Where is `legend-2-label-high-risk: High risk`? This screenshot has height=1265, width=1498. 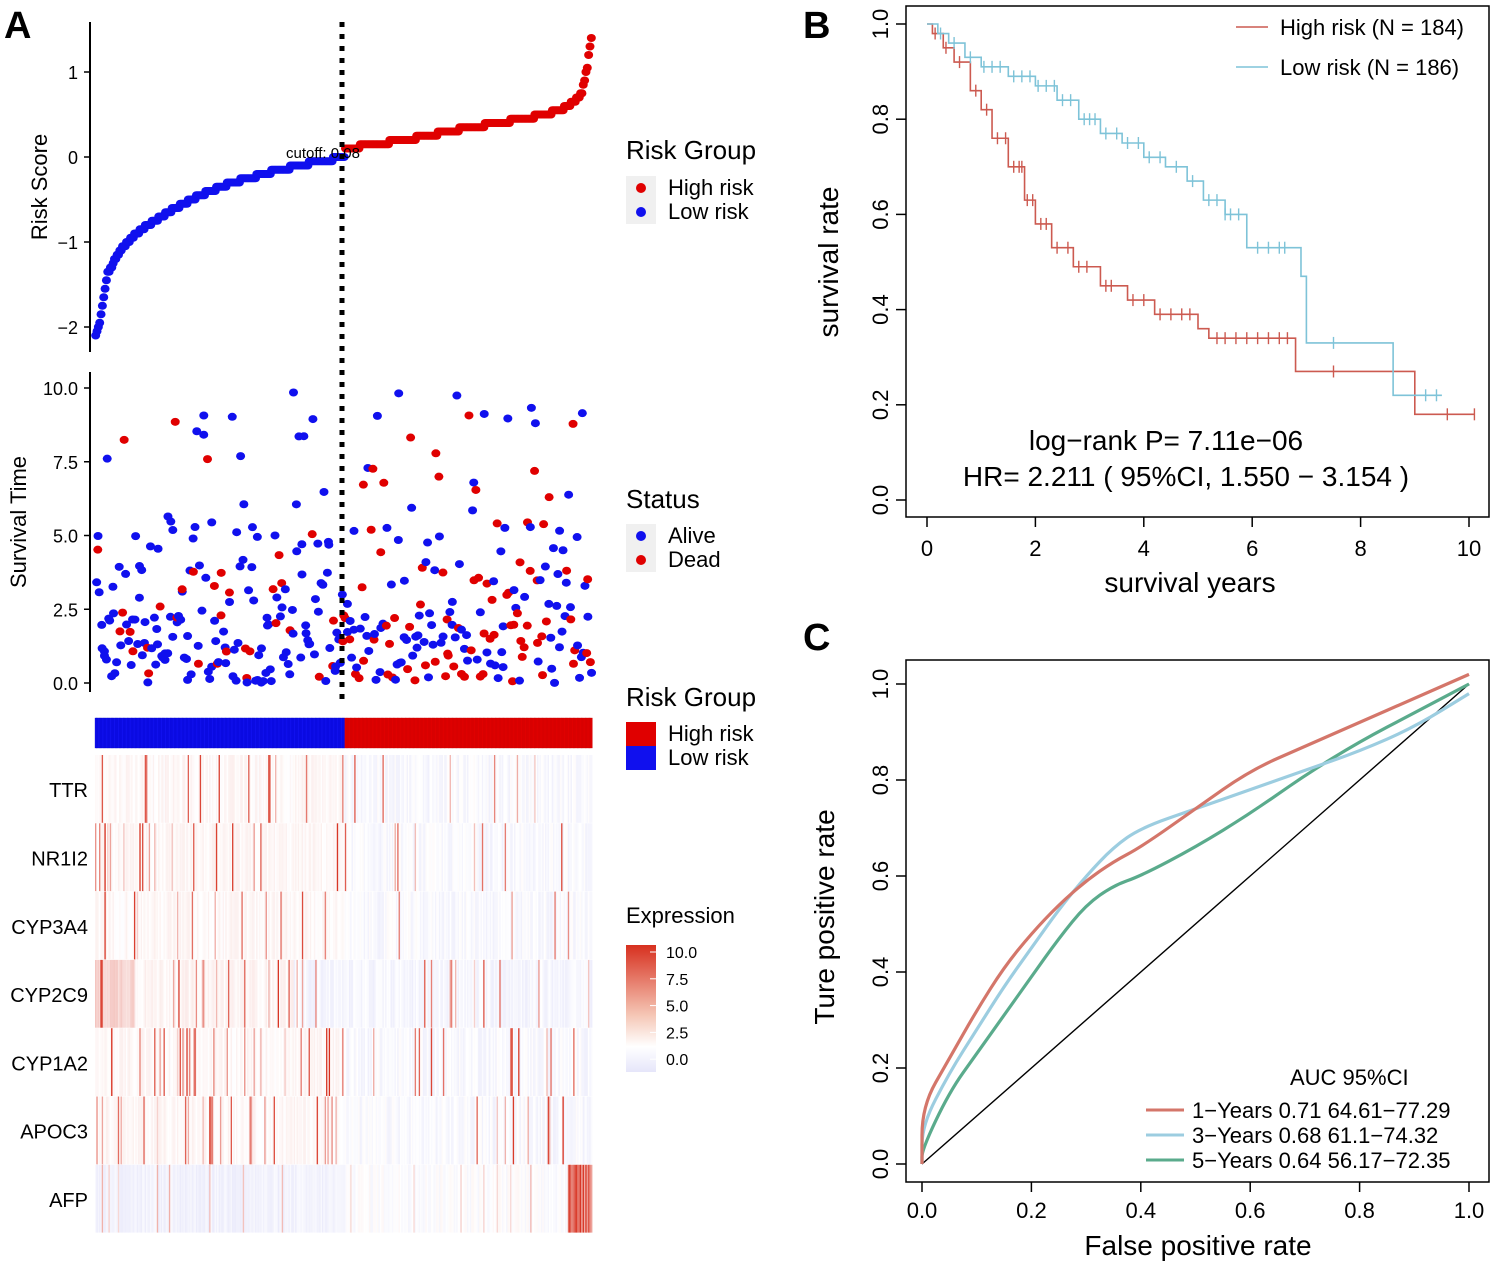
legend-2-label-high-risk: High risk is located at coordinates (711, 733).